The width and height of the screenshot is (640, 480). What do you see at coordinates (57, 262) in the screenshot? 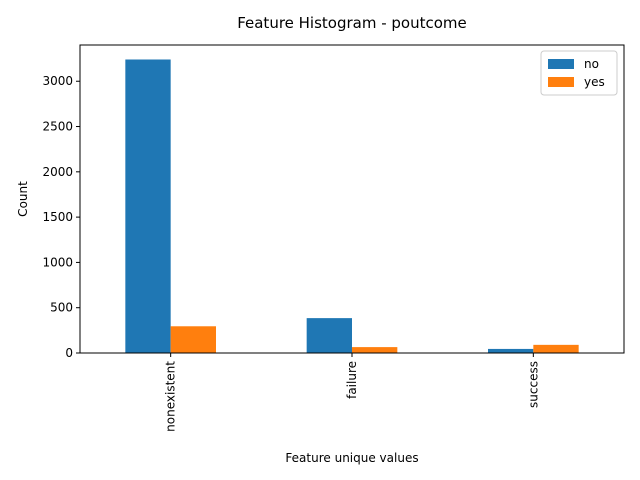
I see `y-tick-label: 1000` at bounding box center [57, 262].